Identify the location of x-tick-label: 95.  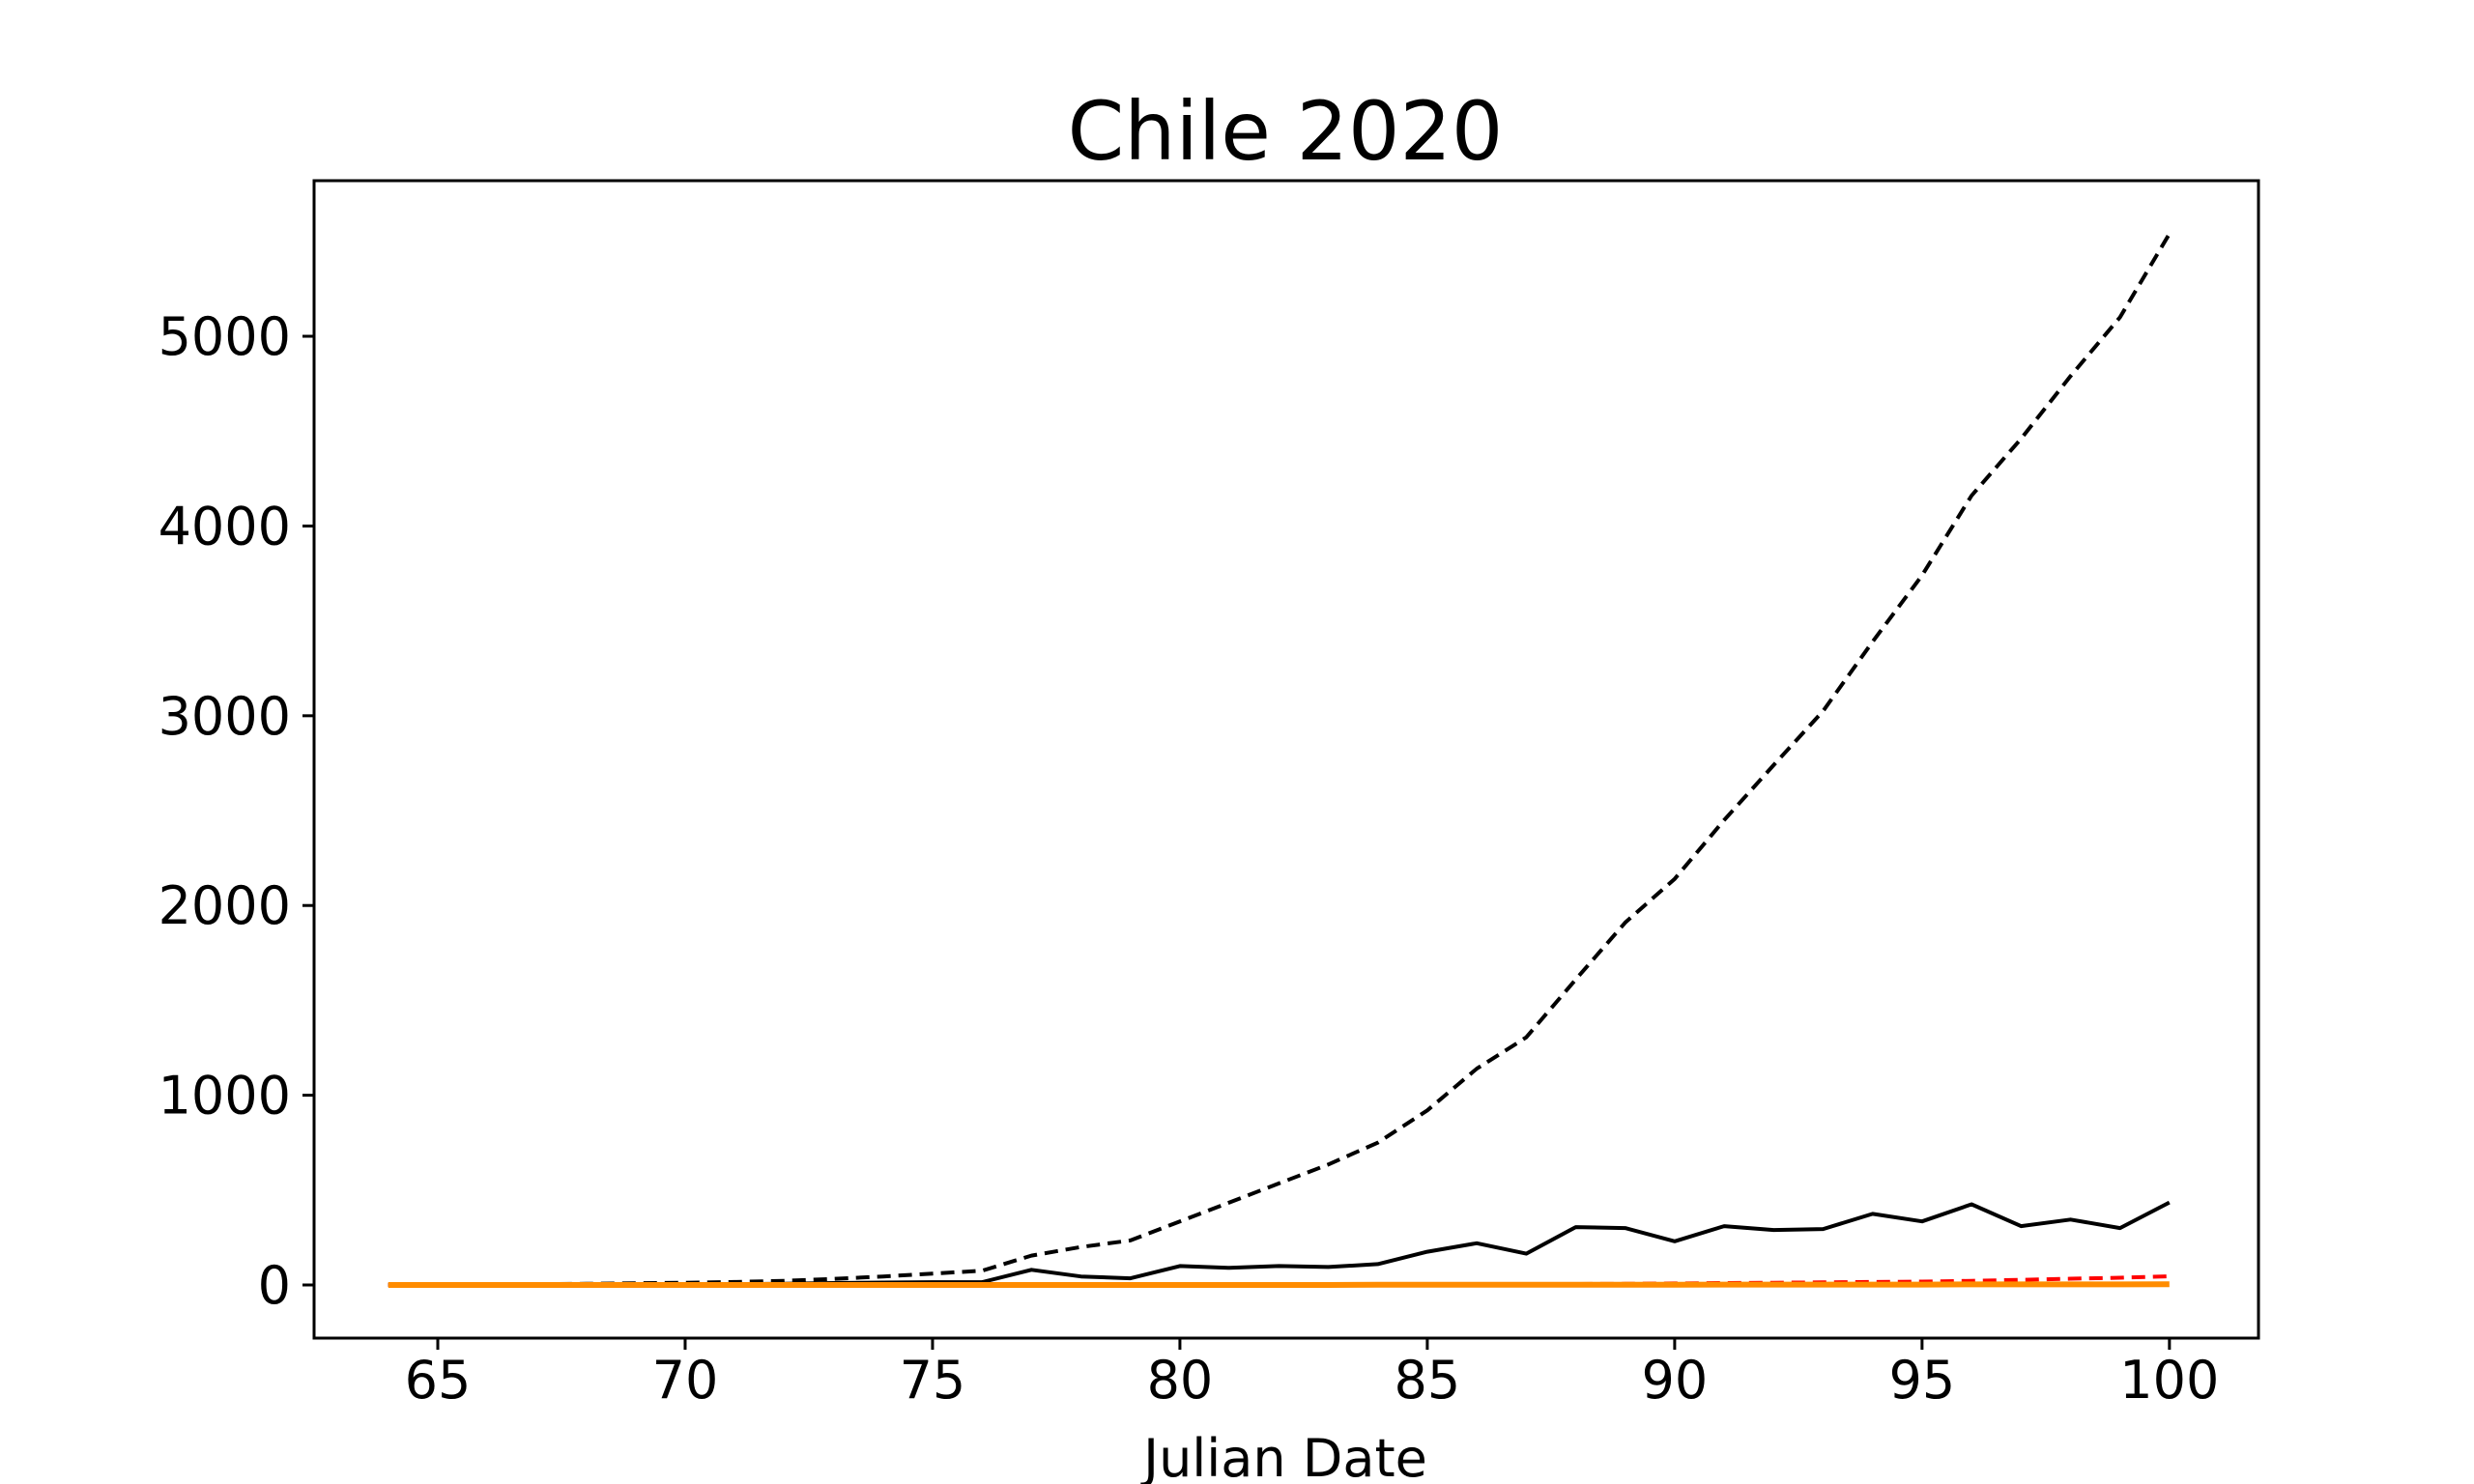
(1923, 1380).